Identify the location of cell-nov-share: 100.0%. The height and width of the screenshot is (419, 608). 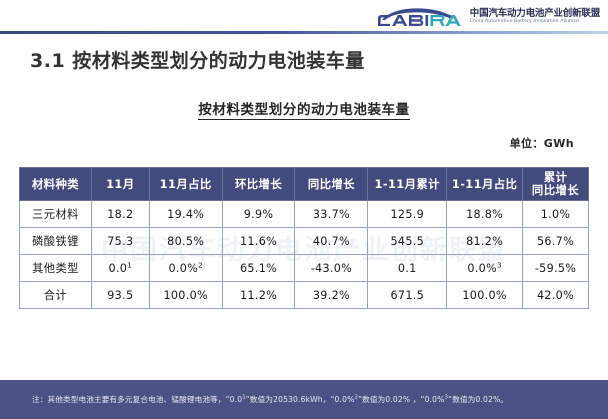
(185, 295).